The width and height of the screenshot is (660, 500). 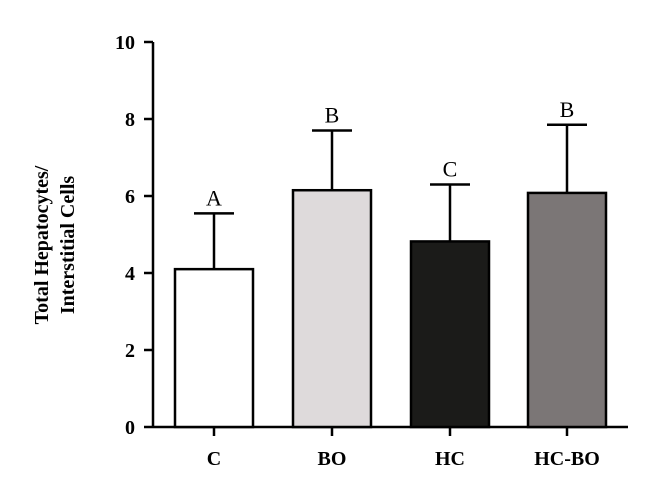 What do you see at coordinates (450, 459) in the screenshot?
I see `x-category-label-hc: HC` at bounding box center [450, 459].